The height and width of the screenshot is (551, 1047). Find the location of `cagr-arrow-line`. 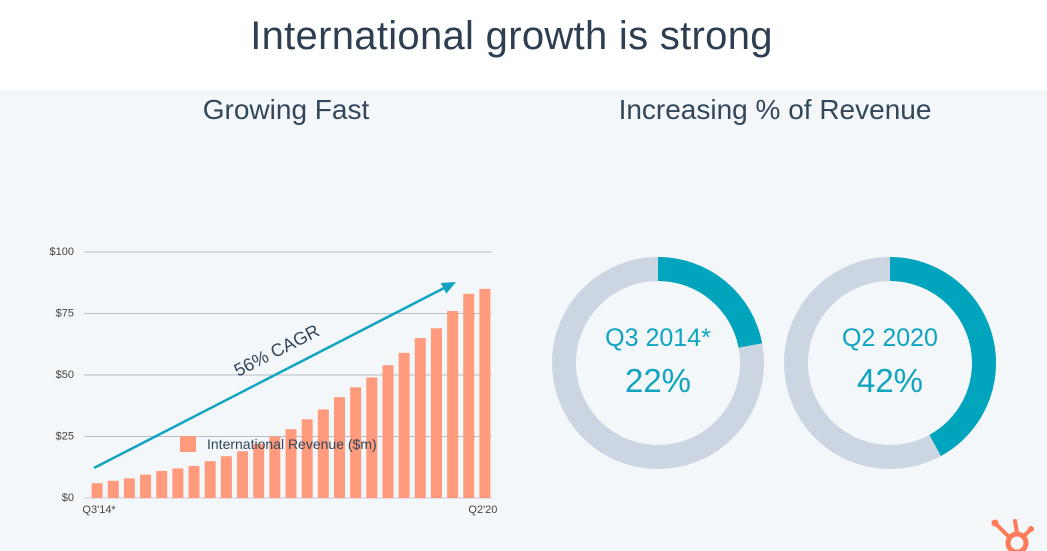

cagr-arrow-line is located at coordinates (271, 377).